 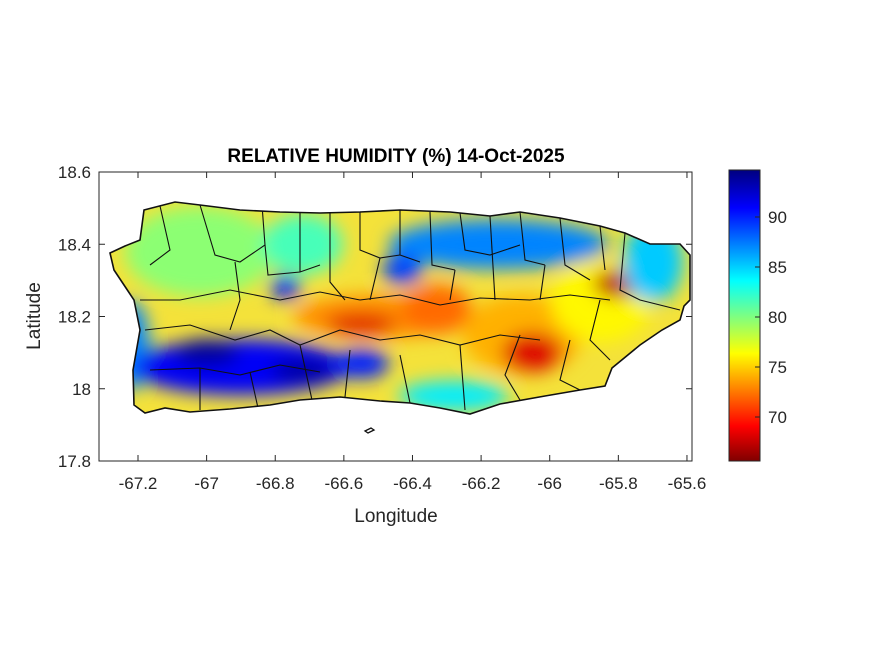 What do you see at coordinates (206, 483) in the screenshot?
I see `x-tick-label: -67` at bounding box center [206, 483].